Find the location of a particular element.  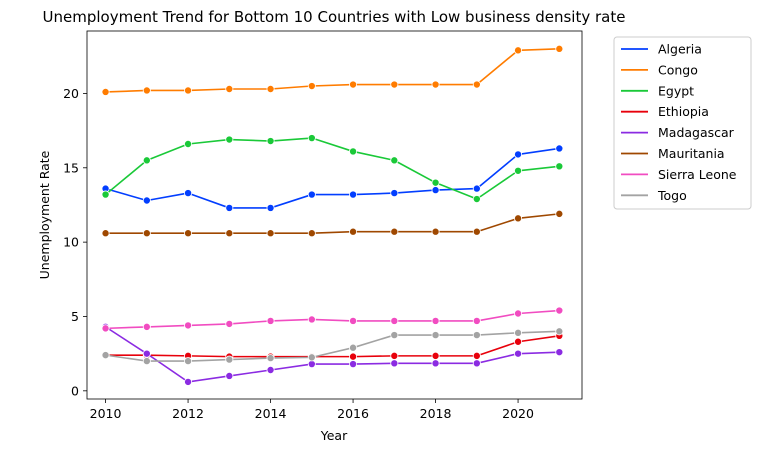

series-line-ethiopia is located at coordinates (332, 346).